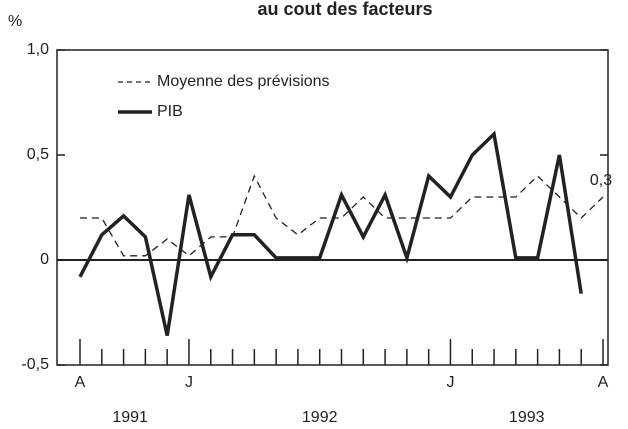 Image resolution: width=628 pixels, height=429 pixels. Describe the element at coordinates (243, 81) in the screenshot. I see `legend-label: Moyenne des prévisions` at that location.